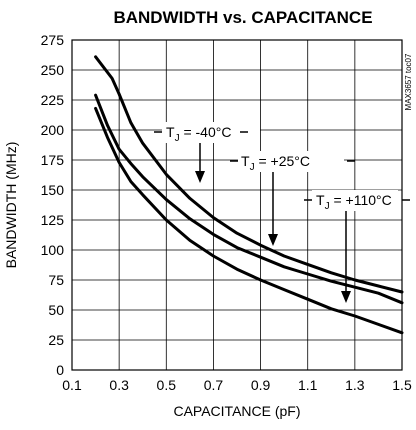 The width and height of the screenshot is (416, 430). What do you see at coordinates (60, 370) in the screenshot?
I see `y-tick-label: 0` at bounding box center [60, 370].